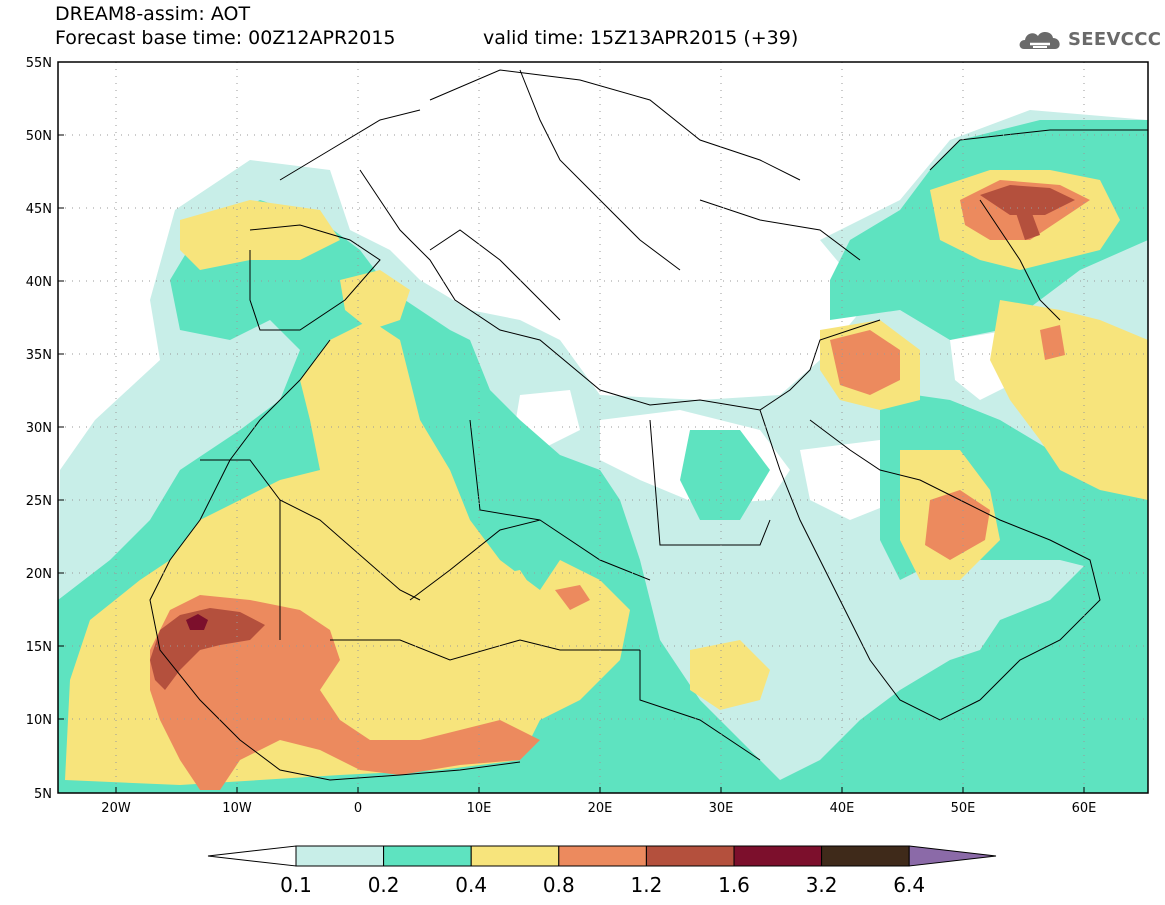 Image resolution: width=1165 pixels, height=905 pixels. I want to click on lon-label: 20E, so click(600, 808).